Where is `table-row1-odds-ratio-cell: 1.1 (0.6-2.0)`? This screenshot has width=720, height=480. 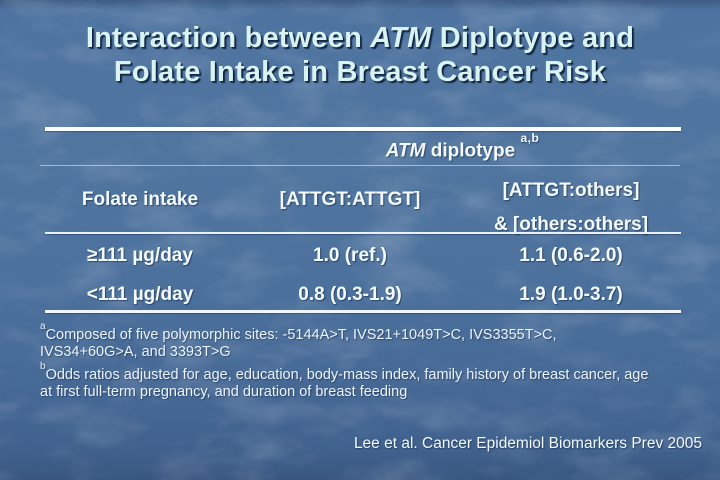
table-row1-odds-ratio-cell: 1.1 (0.6-2.0) is located at coordinates (571, 255).